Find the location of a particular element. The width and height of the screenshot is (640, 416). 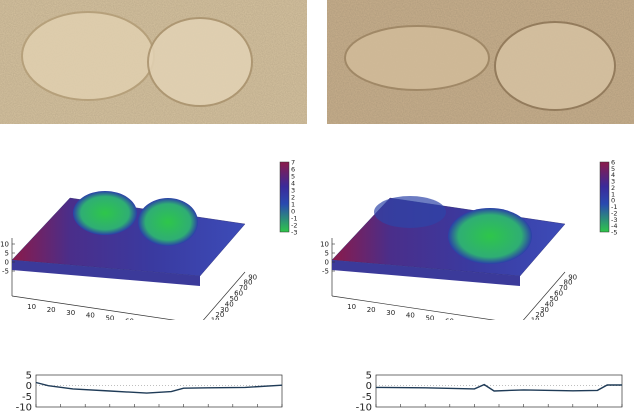

profile-frame is located at coordinates (159, 391).